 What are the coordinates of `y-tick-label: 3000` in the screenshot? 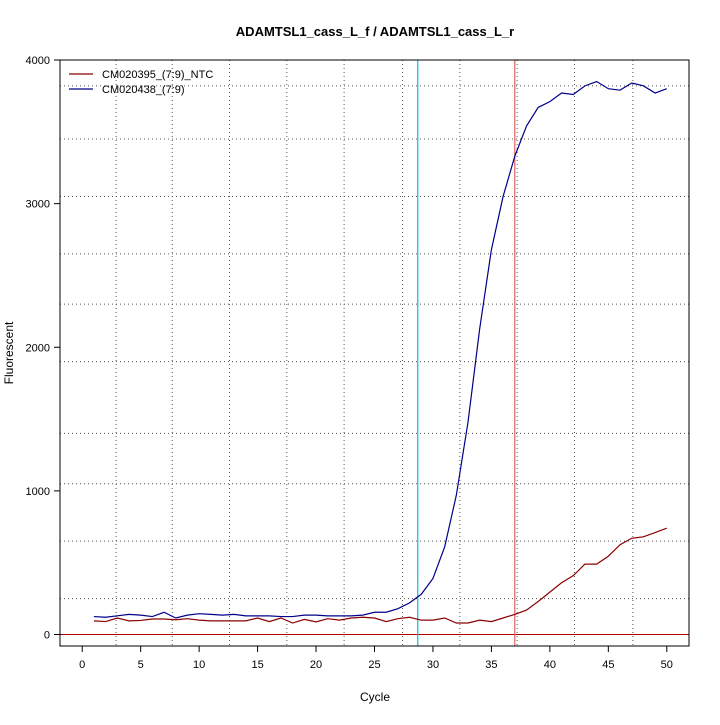 It's located at (38, 205).